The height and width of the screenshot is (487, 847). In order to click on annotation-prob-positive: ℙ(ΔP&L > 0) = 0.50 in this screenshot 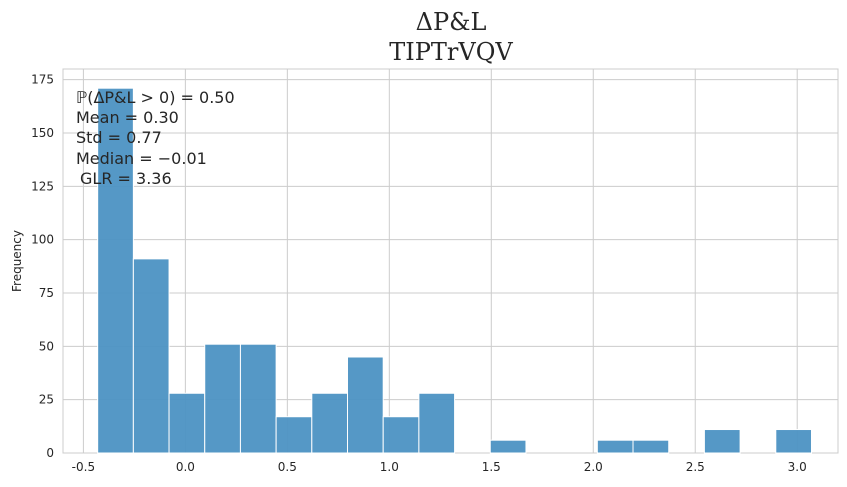, I will do `click(155, 97)`.